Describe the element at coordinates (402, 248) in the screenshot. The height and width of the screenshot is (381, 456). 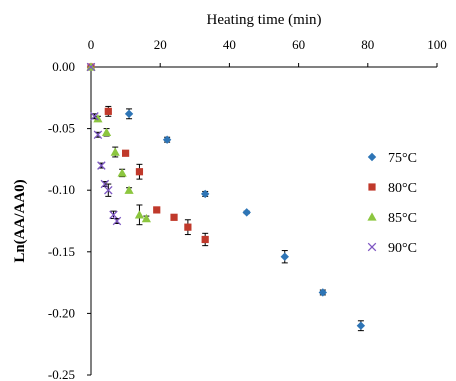
I see `legend-label: 90°C` at that location.